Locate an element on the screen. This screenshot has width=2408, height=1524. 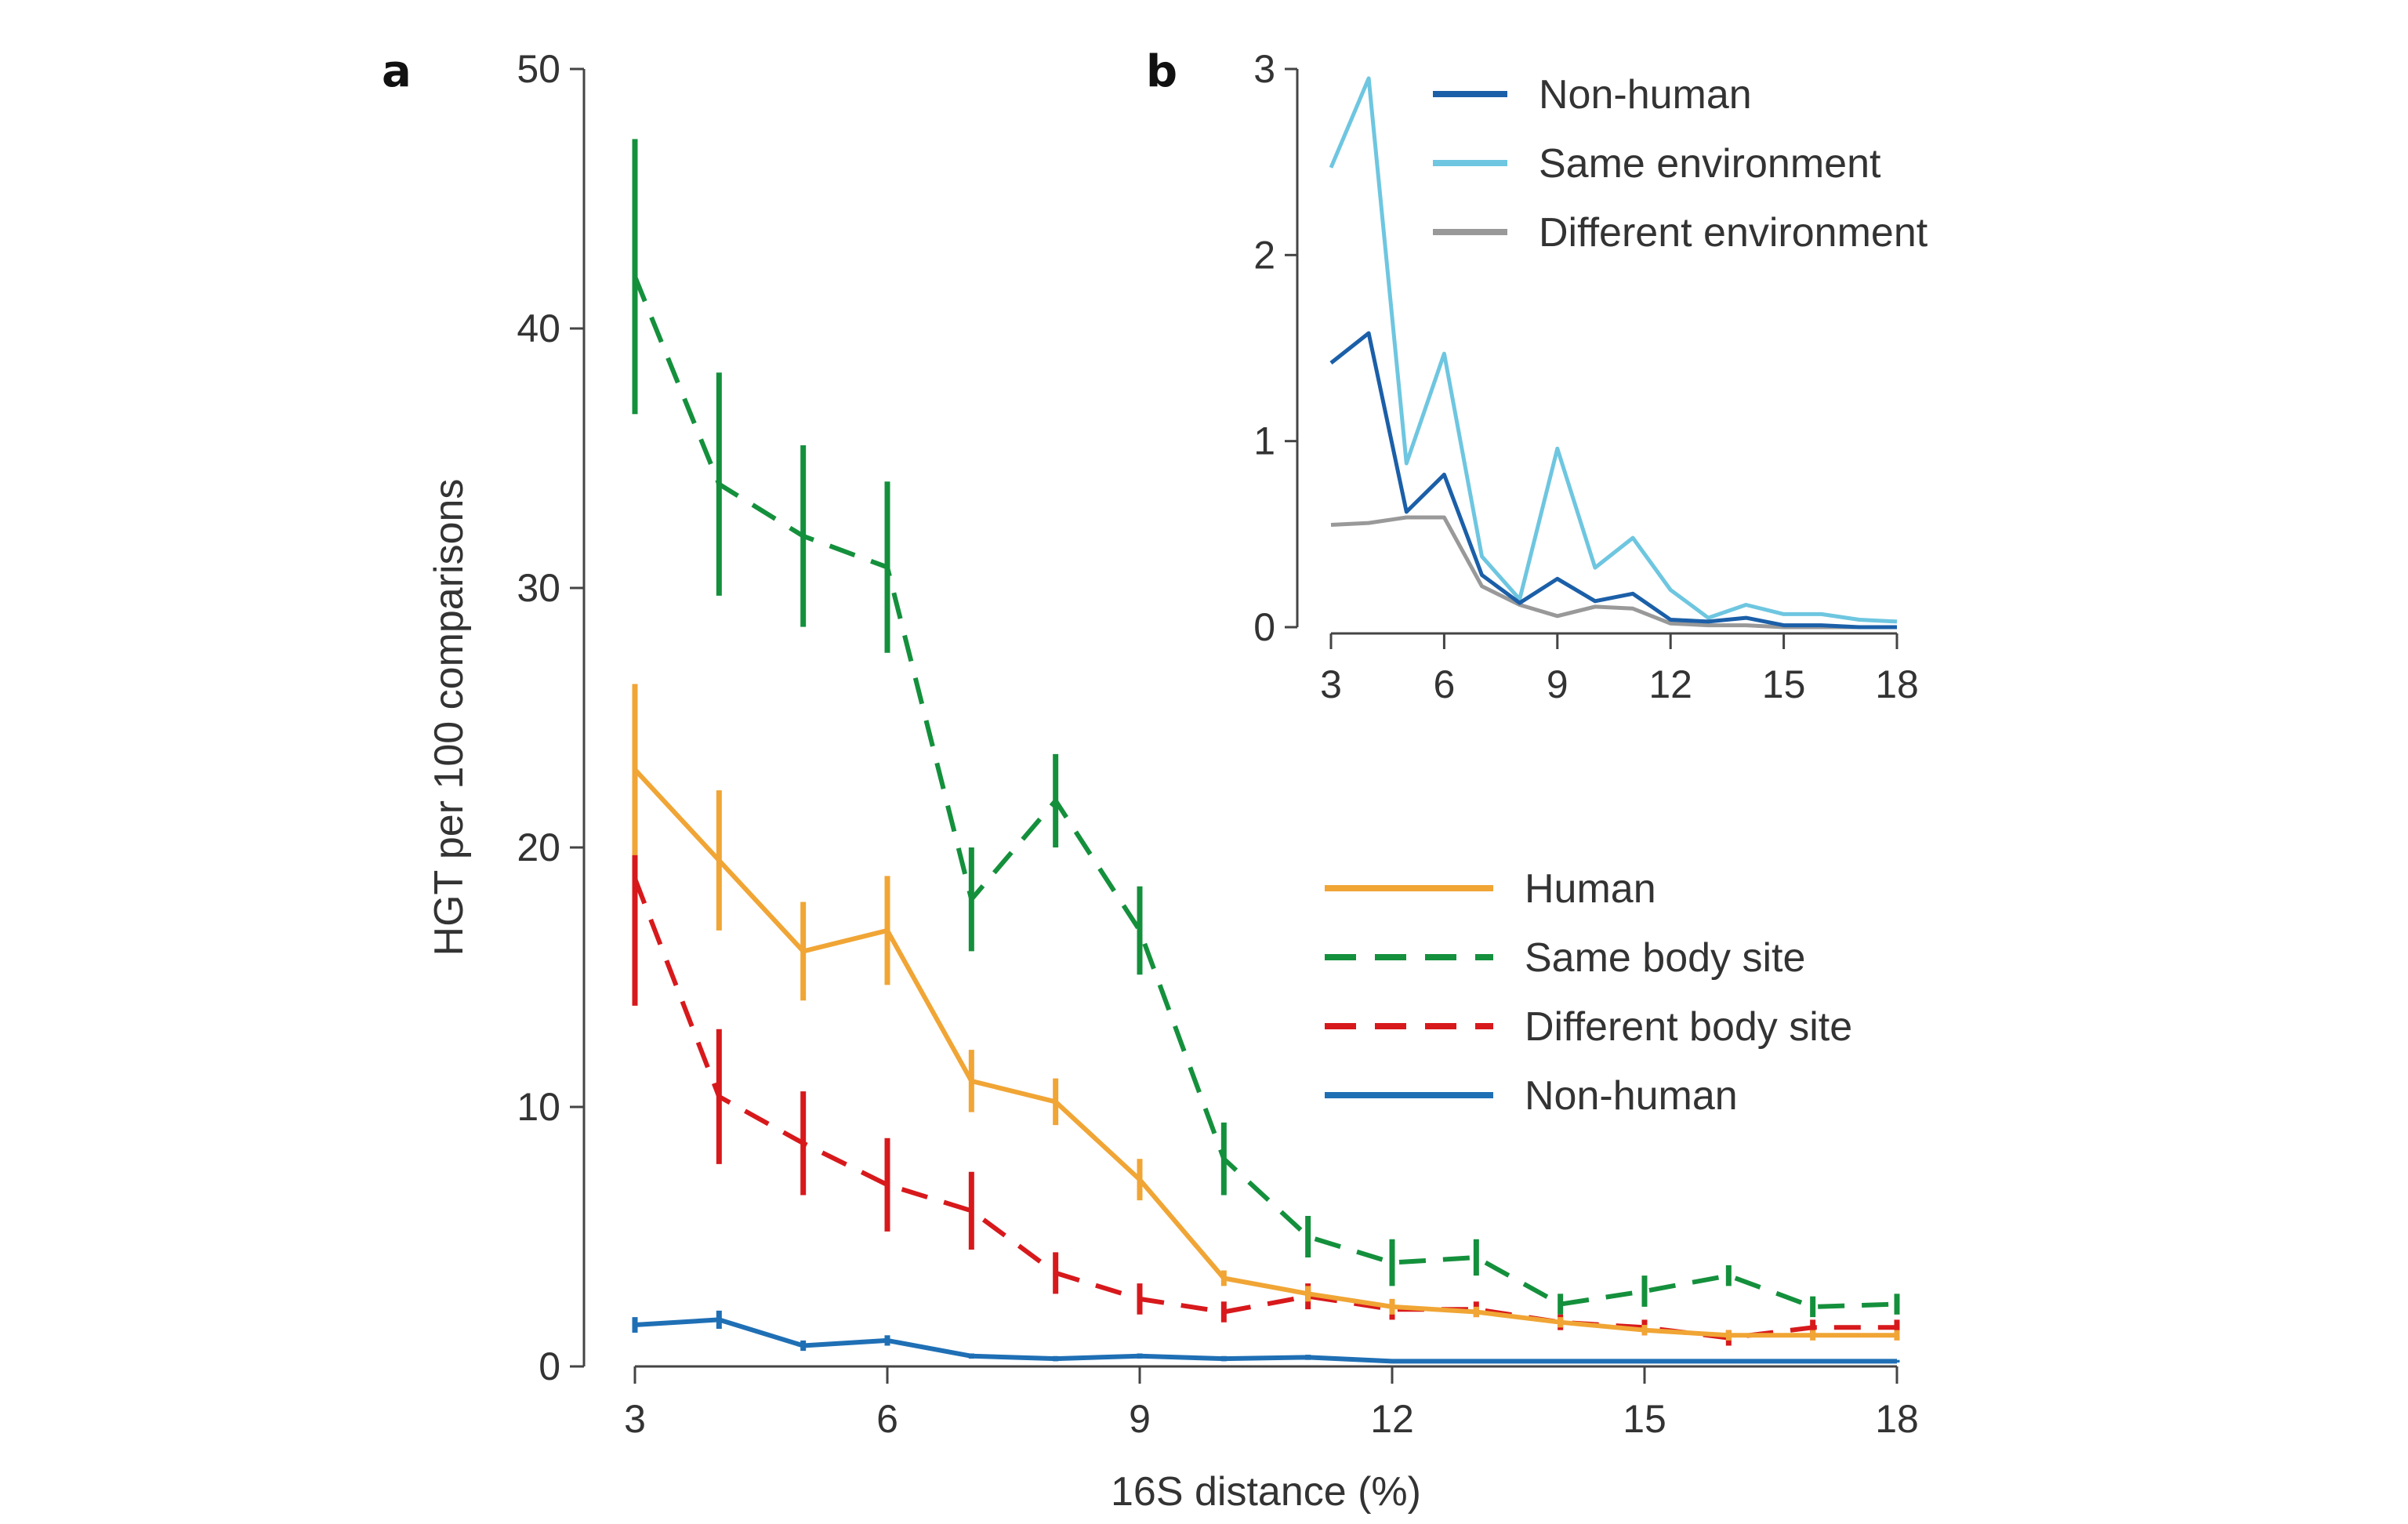
legend-label: Same environment is located at coordinates (1710, 164).